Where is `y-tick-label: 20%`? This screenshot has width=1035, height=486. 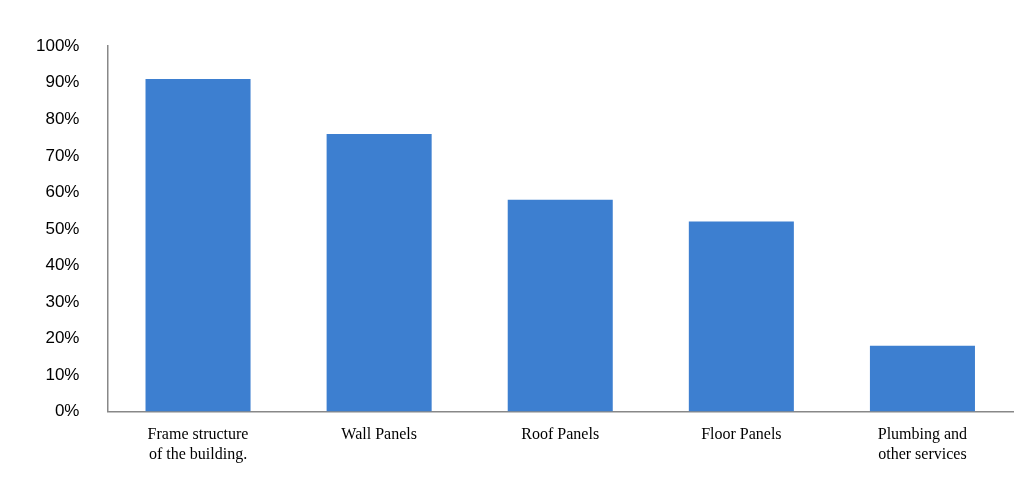 y-tick-label: 20% is located at coordinates (62, 338).